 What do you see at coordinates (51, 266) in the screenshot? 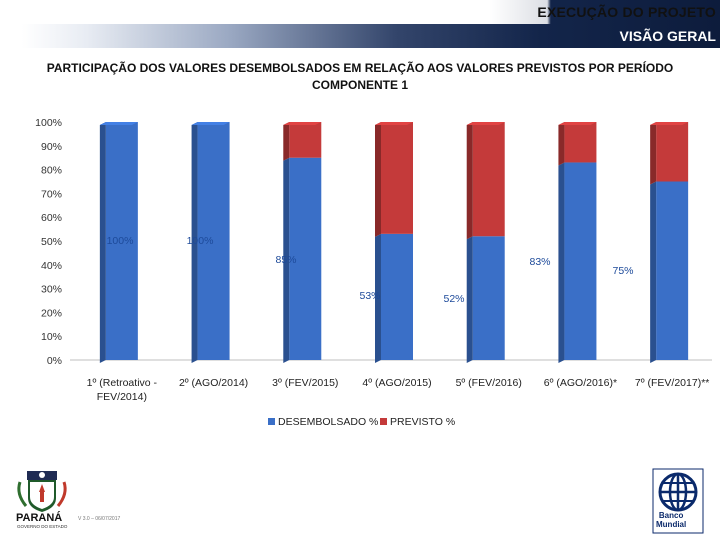
I see `y-tick-label: 40%` at bounding box center [51, 266].